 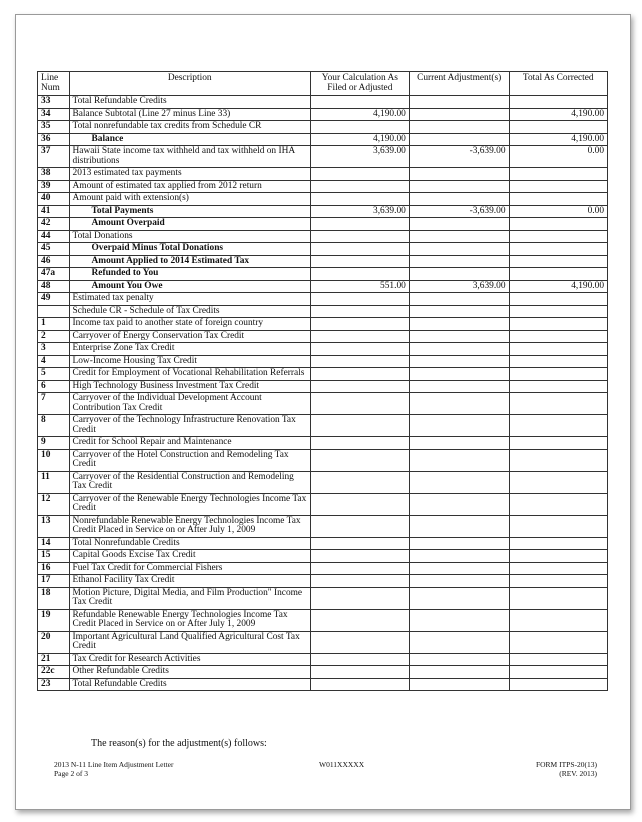 I want to click on table-row: 14 Total Nonrefundable Credits, so click(x=323, y=543).